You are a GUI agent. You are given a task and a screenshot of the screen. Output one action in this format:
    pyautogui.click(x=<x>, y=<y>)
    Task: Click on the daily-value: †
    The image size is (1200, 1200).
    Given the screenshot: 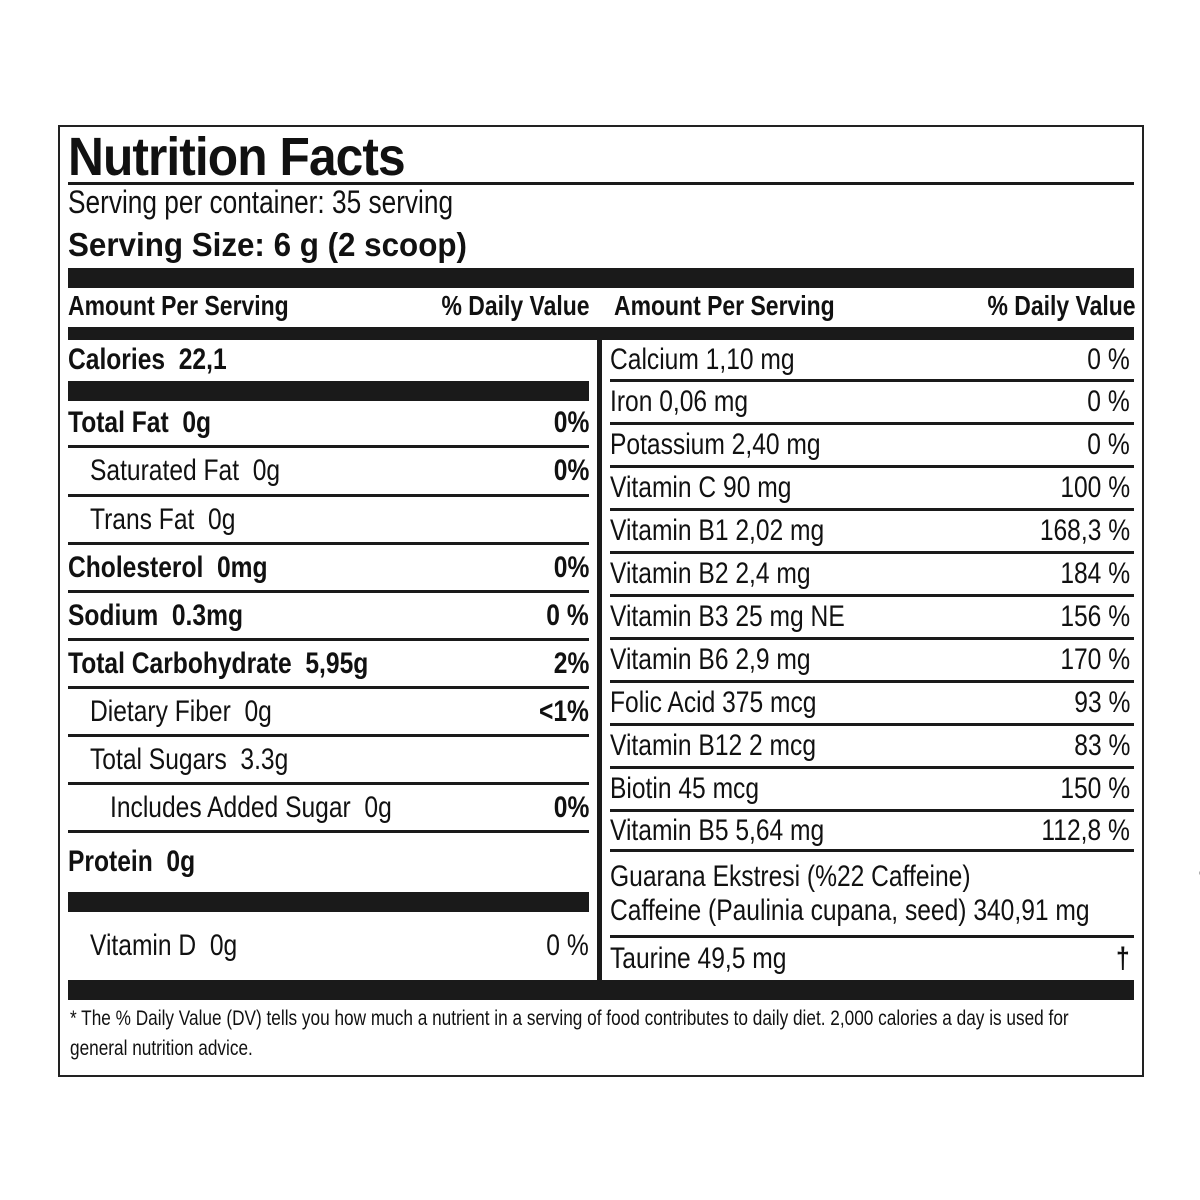 What is the action you would take?
    pyautogui.click(x=1123, y=958)
    